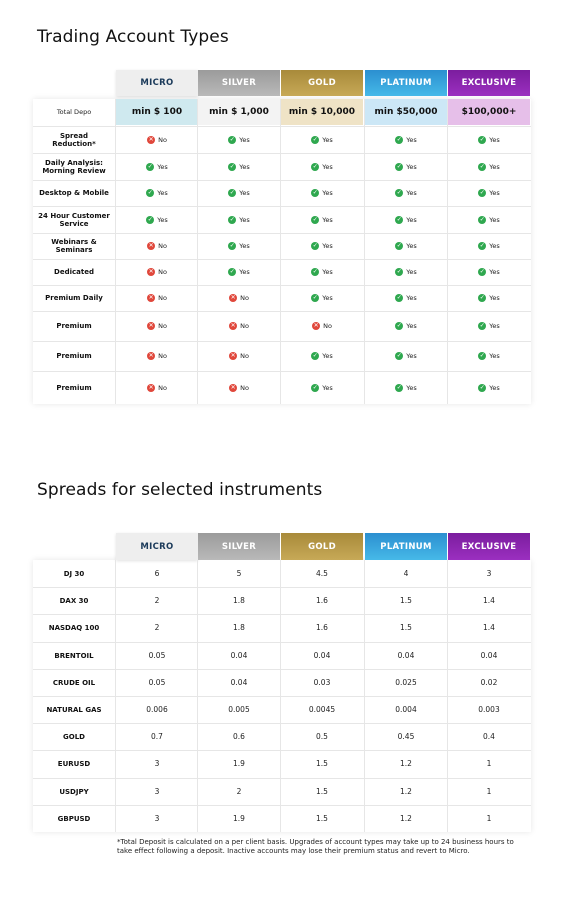 This screenshot has width=566, height=912. Describe the element at coordinates (406, 83) in the screenshot. I see `tier-header-platinum: PLATINUM` at that location.